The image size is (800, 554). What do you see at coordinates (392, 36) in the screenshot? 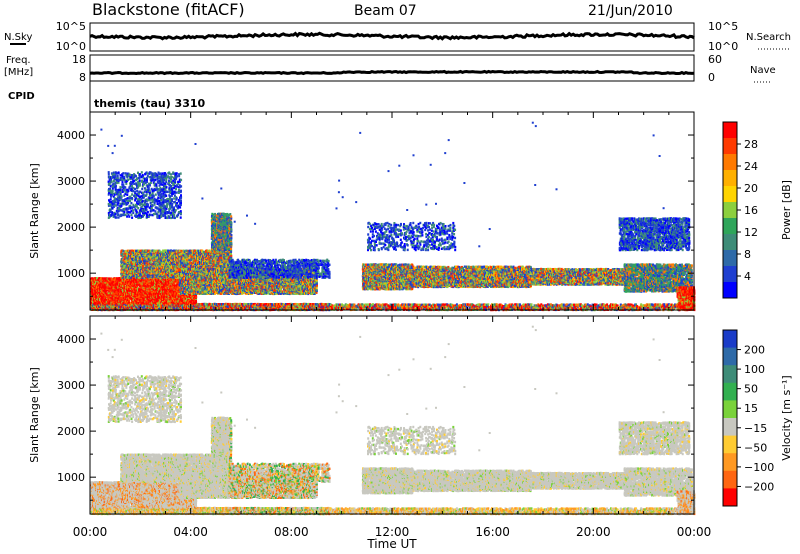
I see `noise-trace` at bounding box center [392, 36].